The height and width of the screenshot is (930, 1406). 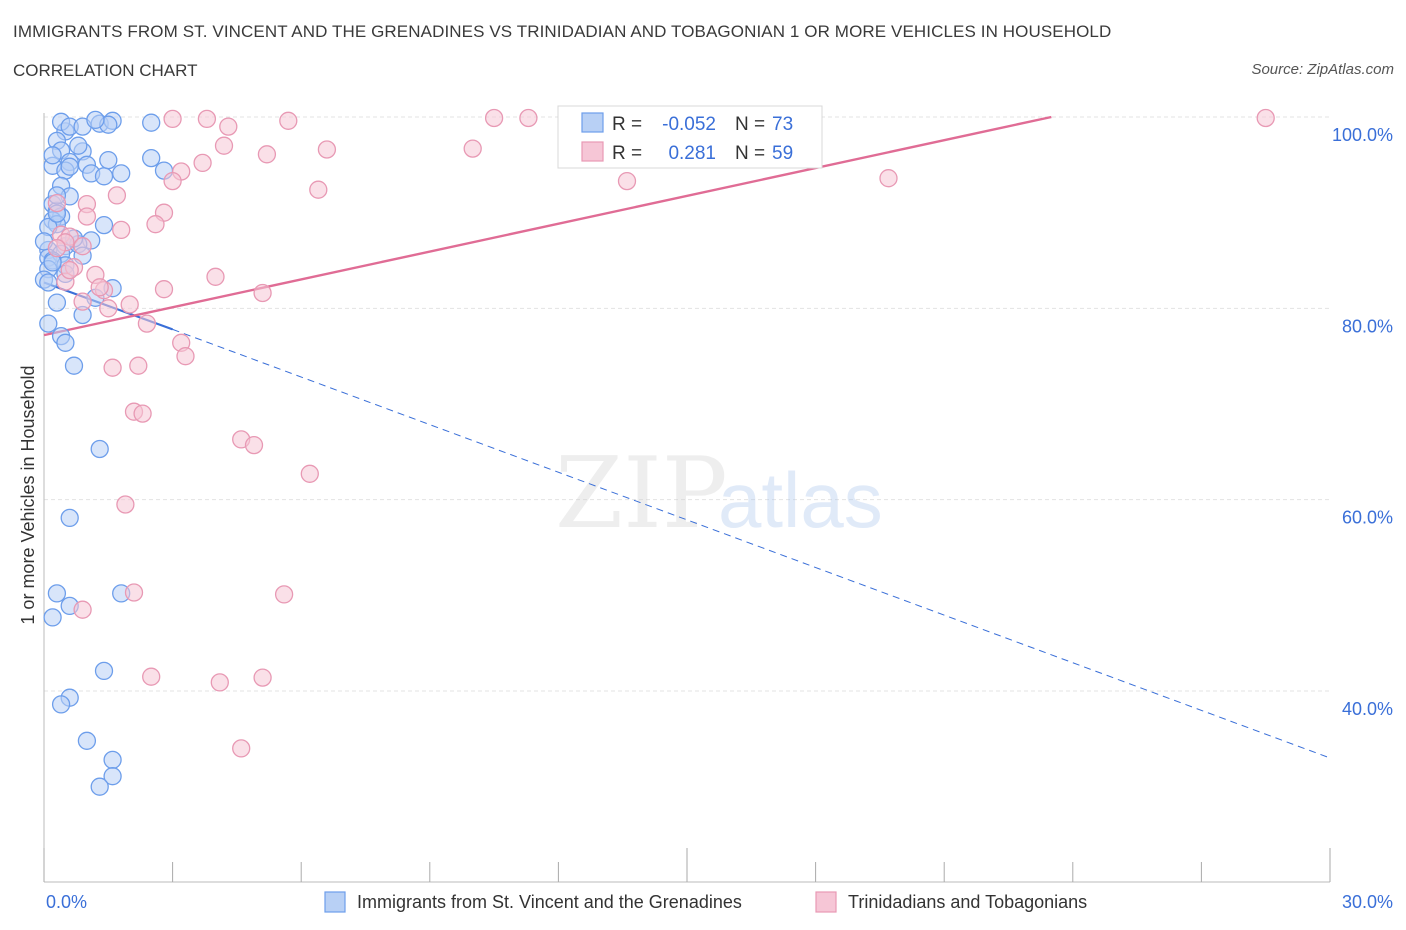 I want to click on stats-box: R = -0.052 N = 73 R = 0.281 N = 59, so click(x=690, y=137).